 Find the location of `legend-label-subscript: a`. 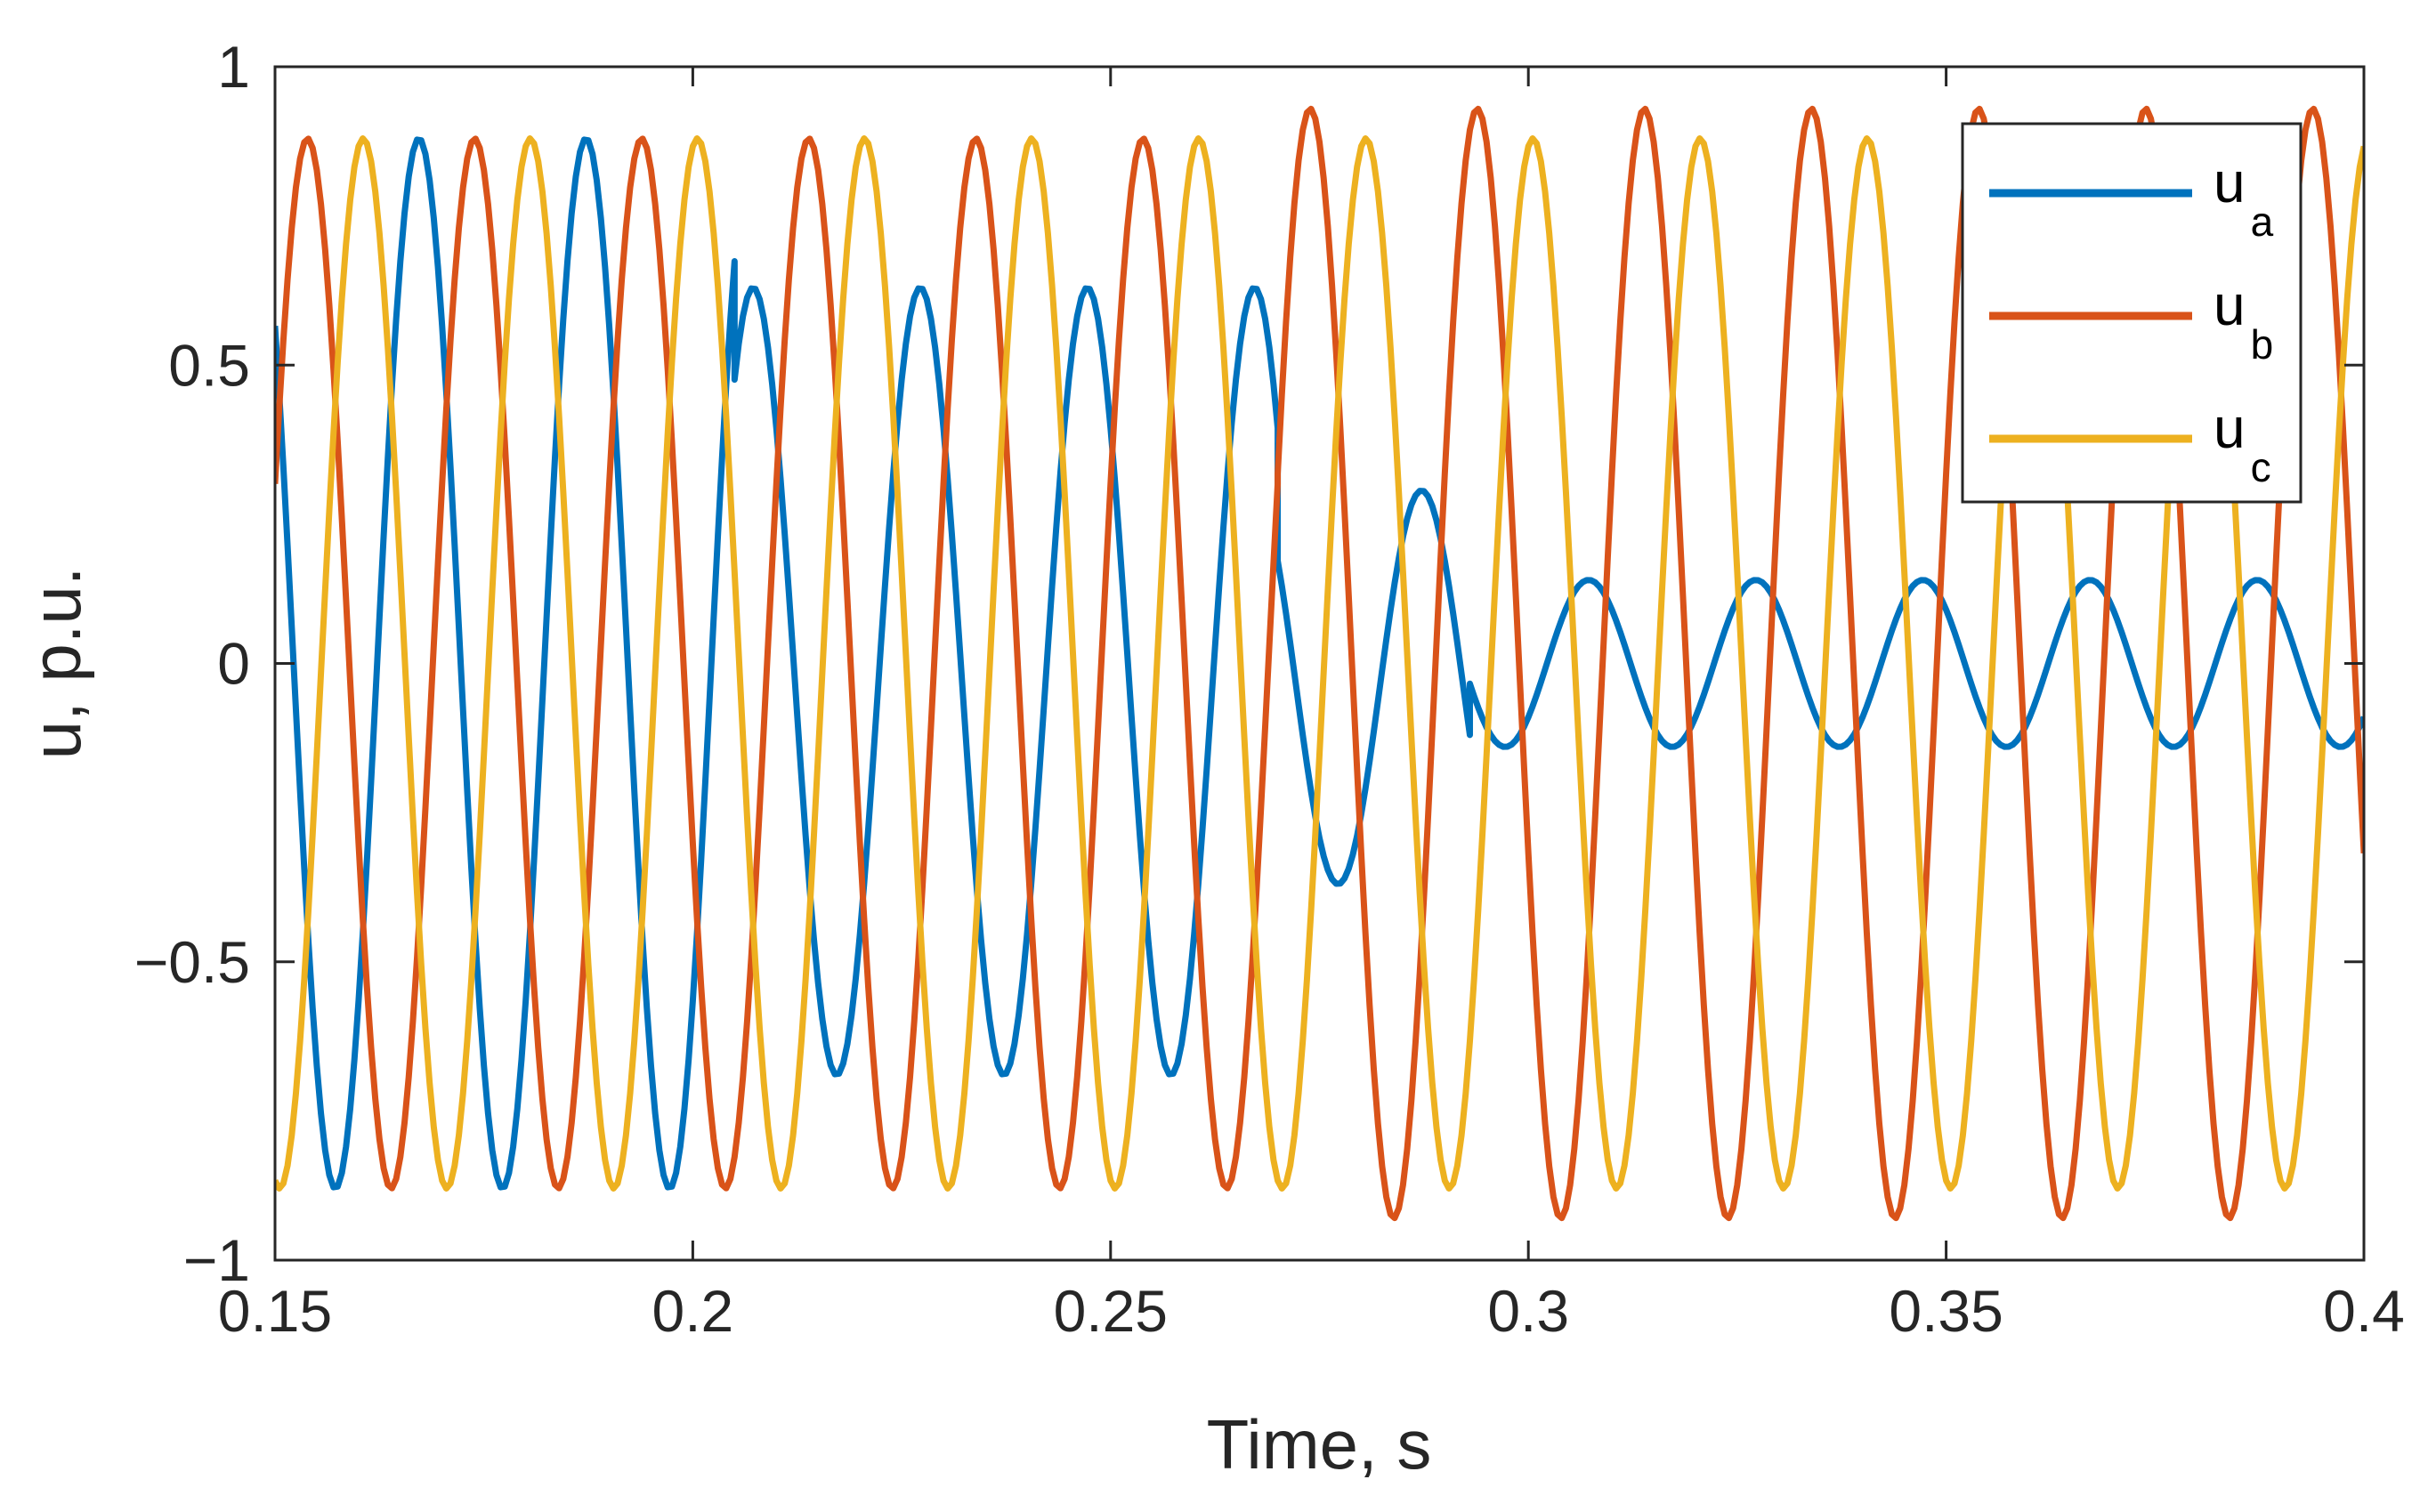

legend-label-subscript: a is located at coordinates (2263, 221).